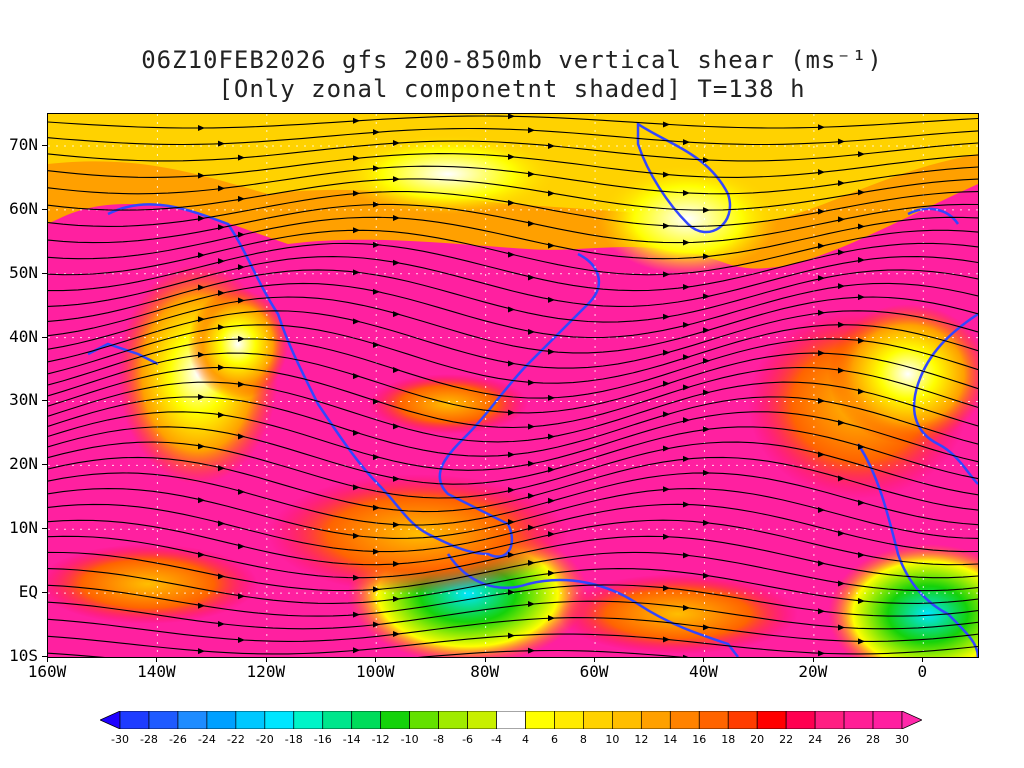  What do you see at coordinates (120, 739) in the screenshot?
I see `colorbar-label: -30` at bounding box center [120, 739].